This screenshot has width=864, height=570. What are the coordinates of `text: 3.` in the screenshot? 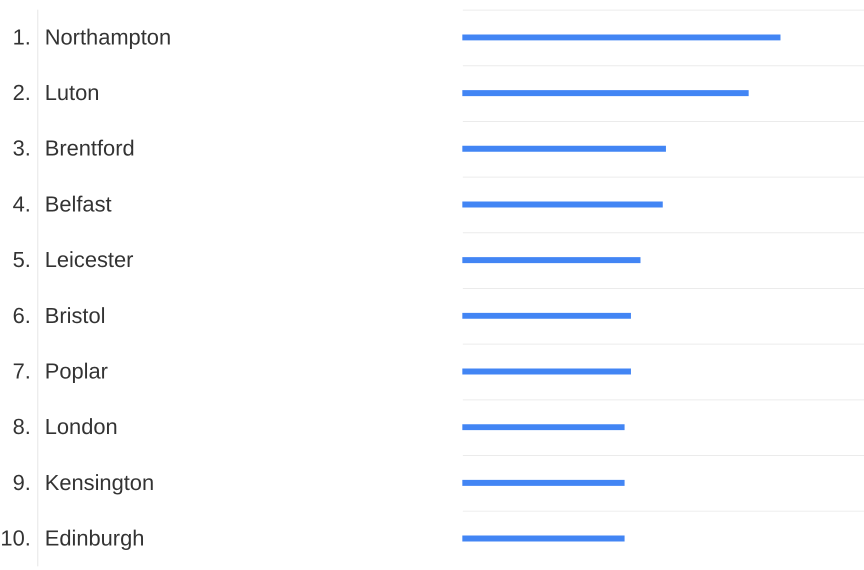 It's located at (21, 148).